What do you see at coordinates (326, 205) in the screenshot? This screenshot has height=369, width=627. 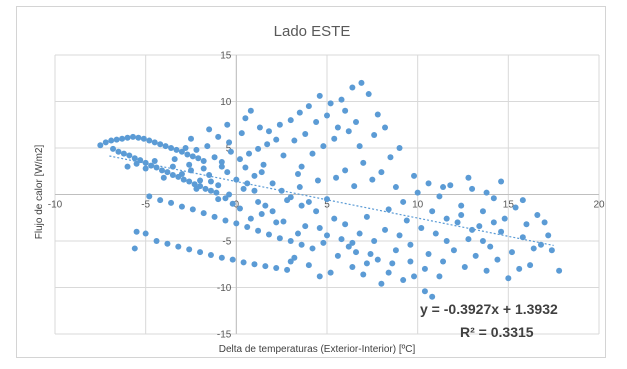 I see `x-tick-labels: -10 -5 0 5 10 15 20` at bounding box center [326, 205].